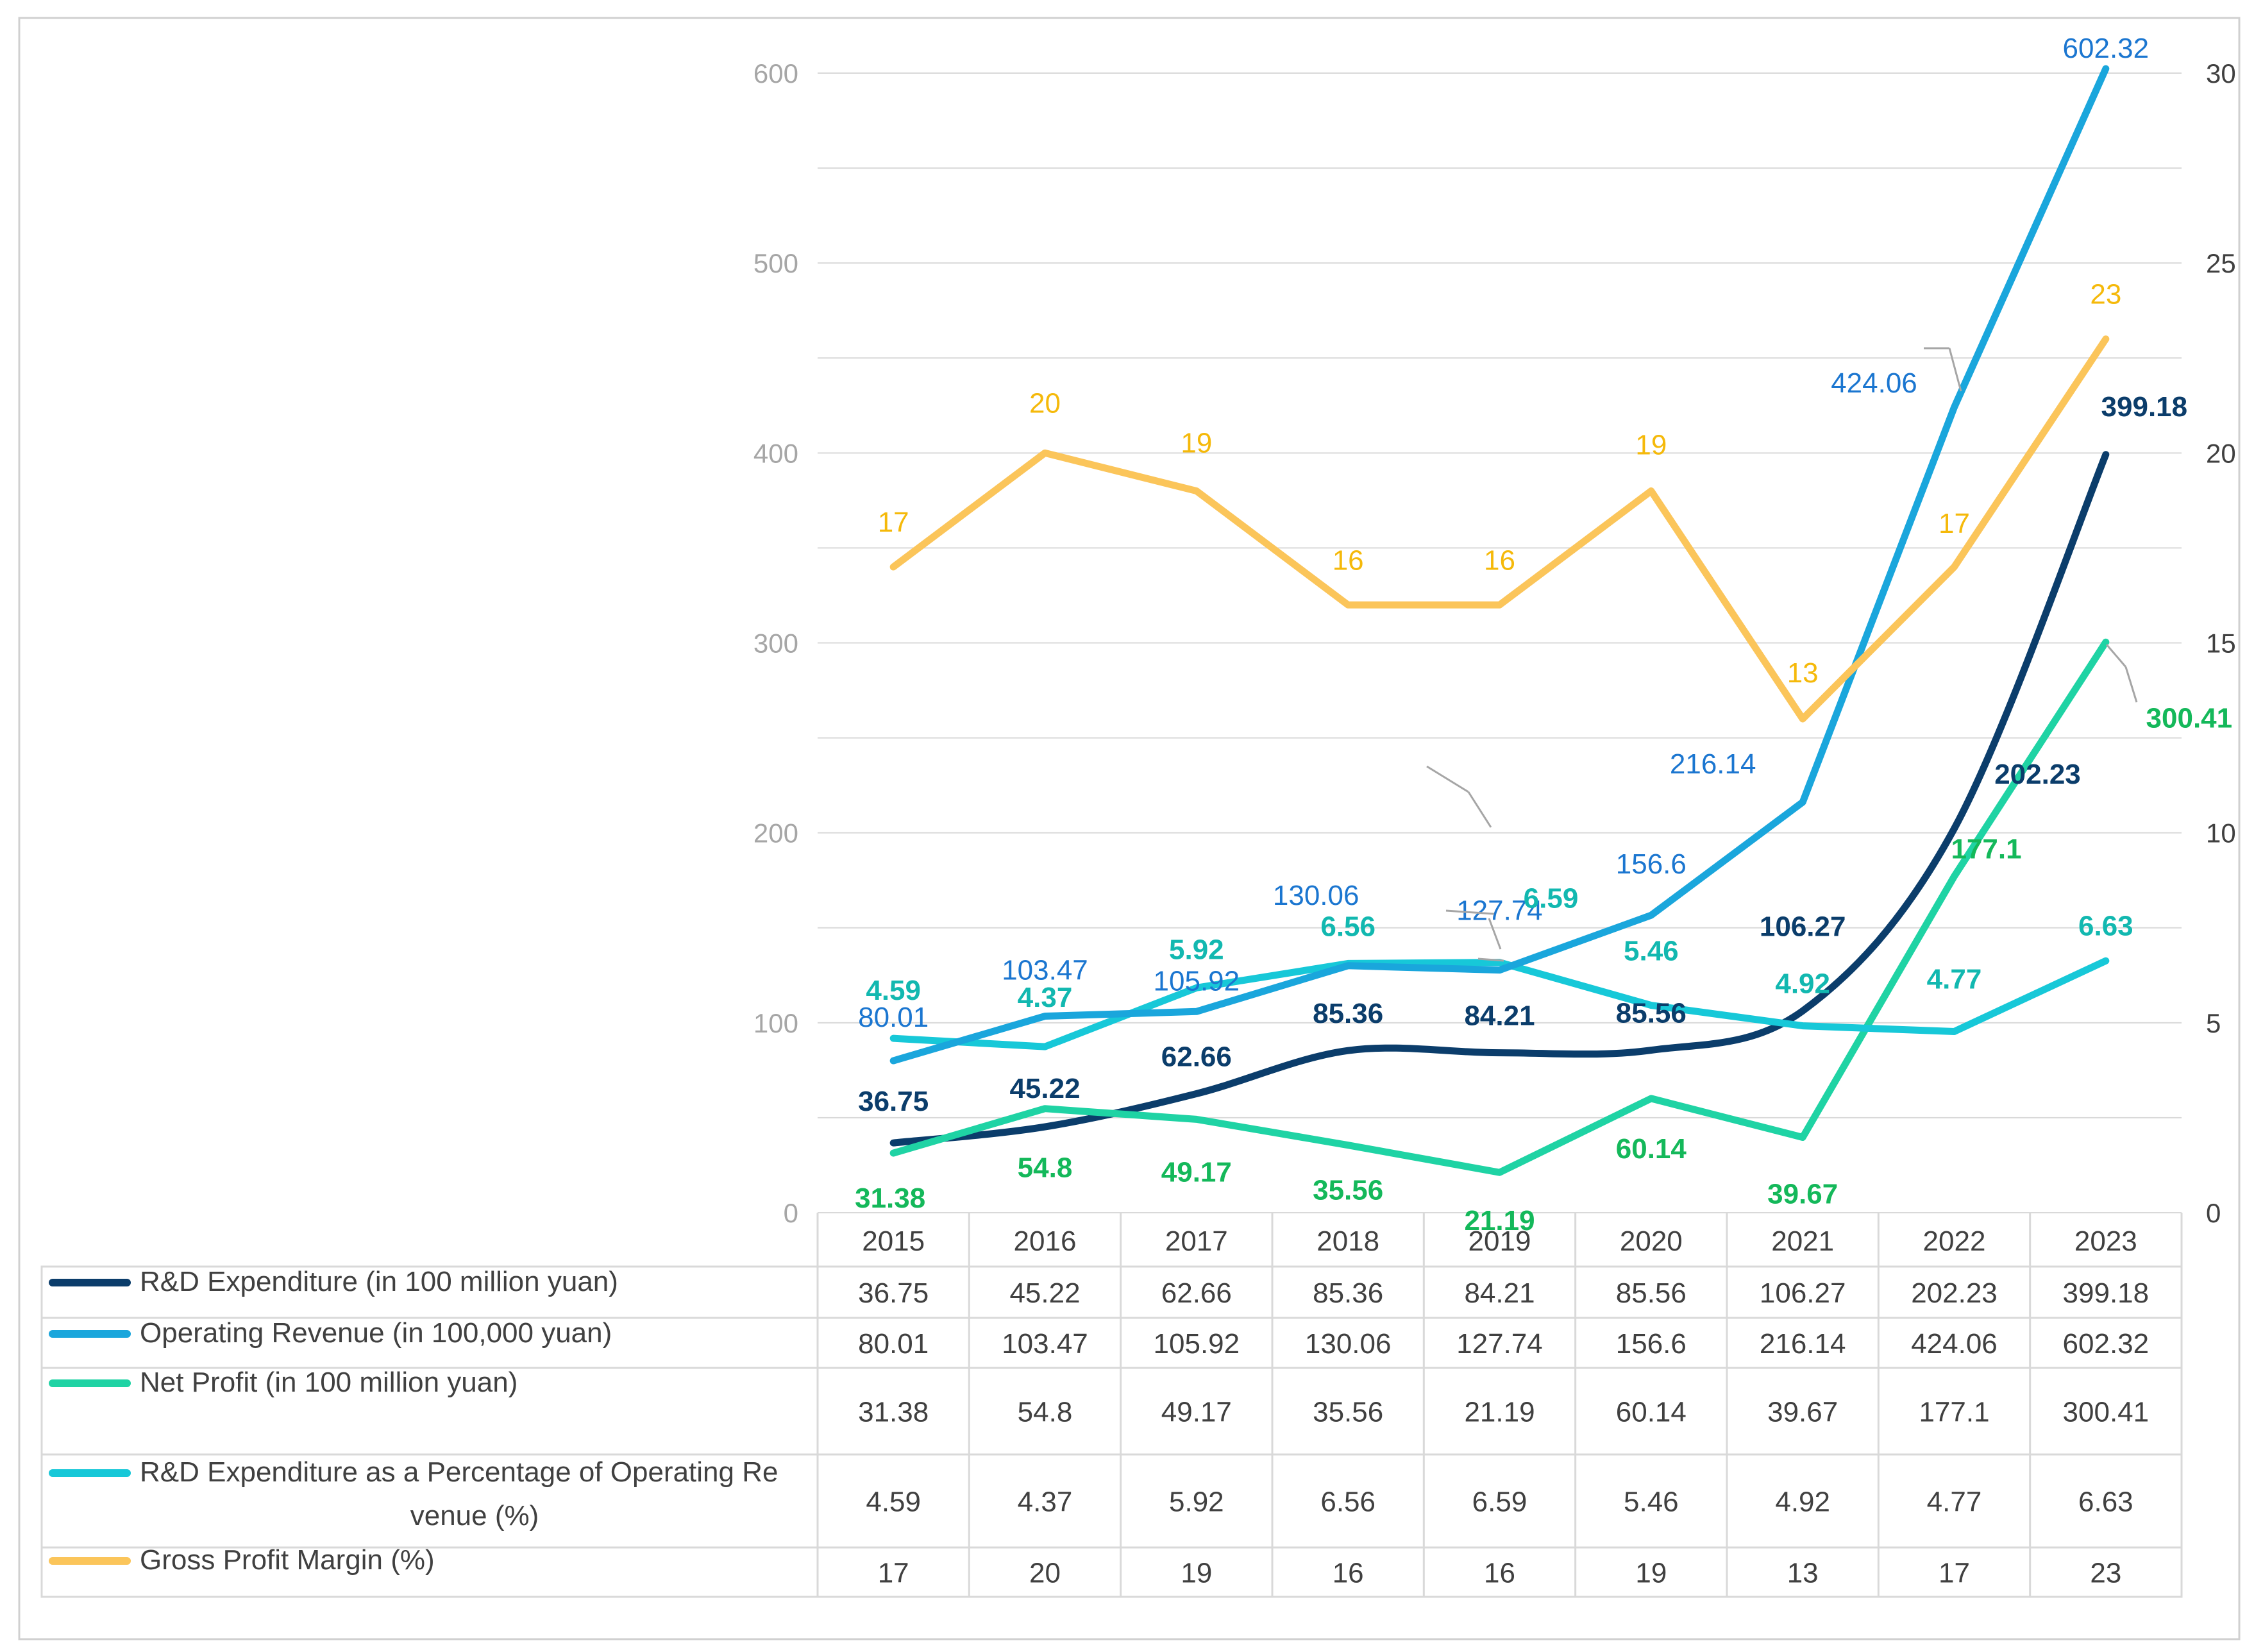 This screenshot has width=2263, height=1652. Describe the element at coordinates (1651, 1502) in the screenshot. I see `table-cell-value: 5.46` at that location.